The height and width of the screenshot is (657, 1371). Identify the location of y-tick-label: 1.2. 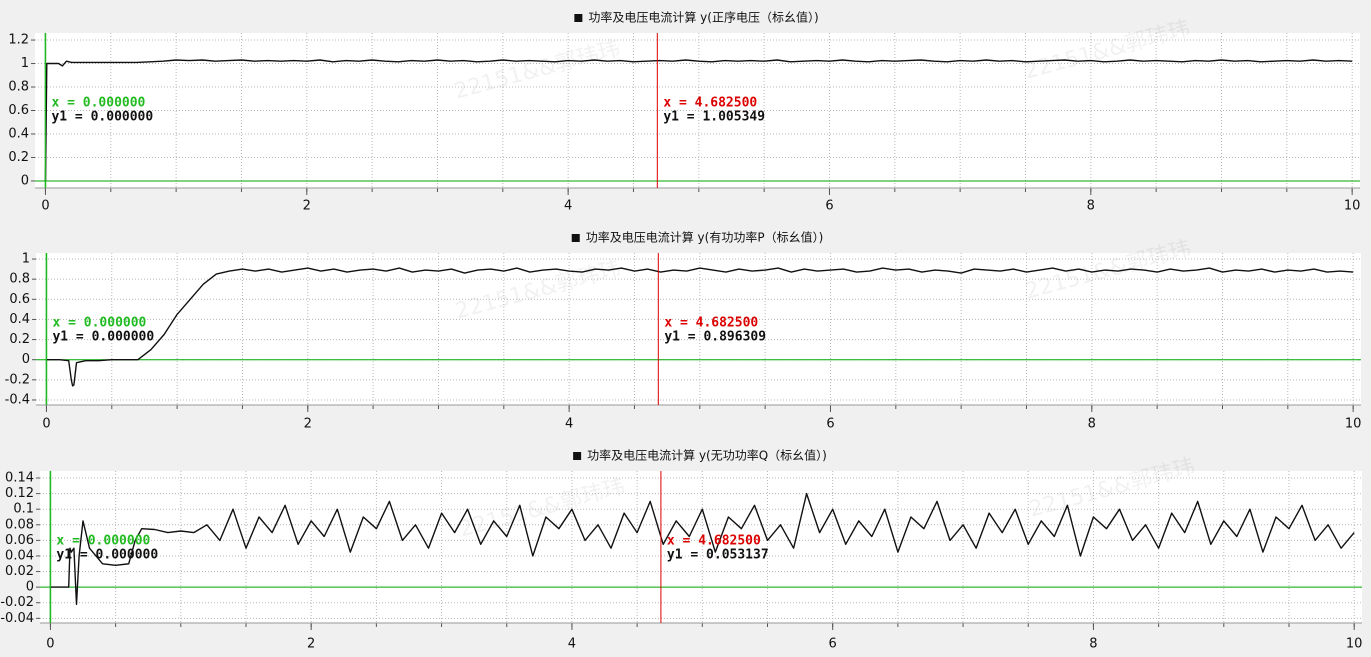
(18, 40).